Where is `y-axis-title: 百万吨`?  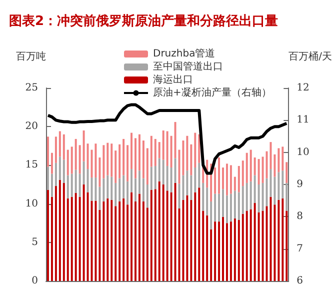
y-axis-title: 百万吨 is located at coordinates (31, 56).